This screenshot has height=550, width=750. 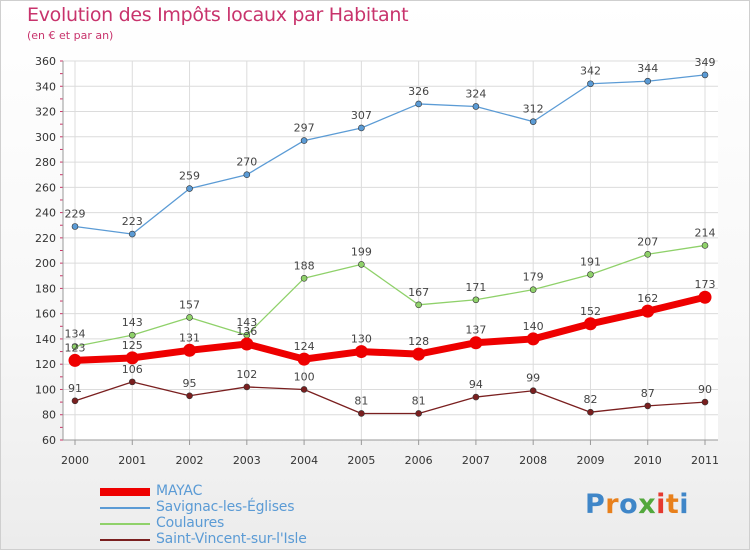 What do you see at coordinates (45, 162) in the screenshot?
I see `y-tick-label: 280` at bounding box center [45, 162].